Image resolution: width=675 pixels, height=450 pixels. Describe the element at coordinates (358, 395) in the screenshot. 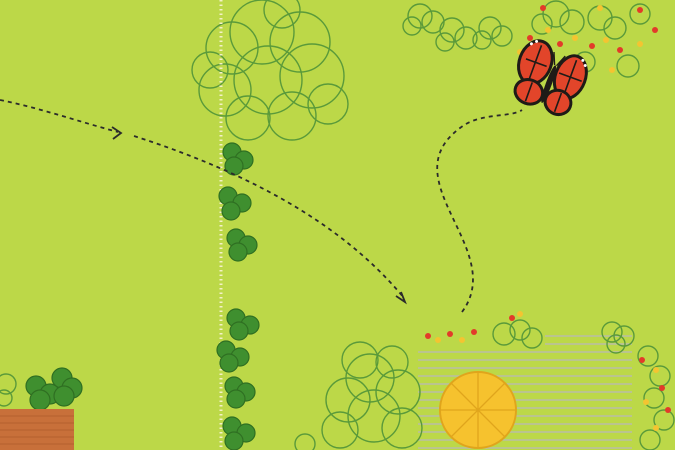

I see `lower-tree-canopy` at that location.